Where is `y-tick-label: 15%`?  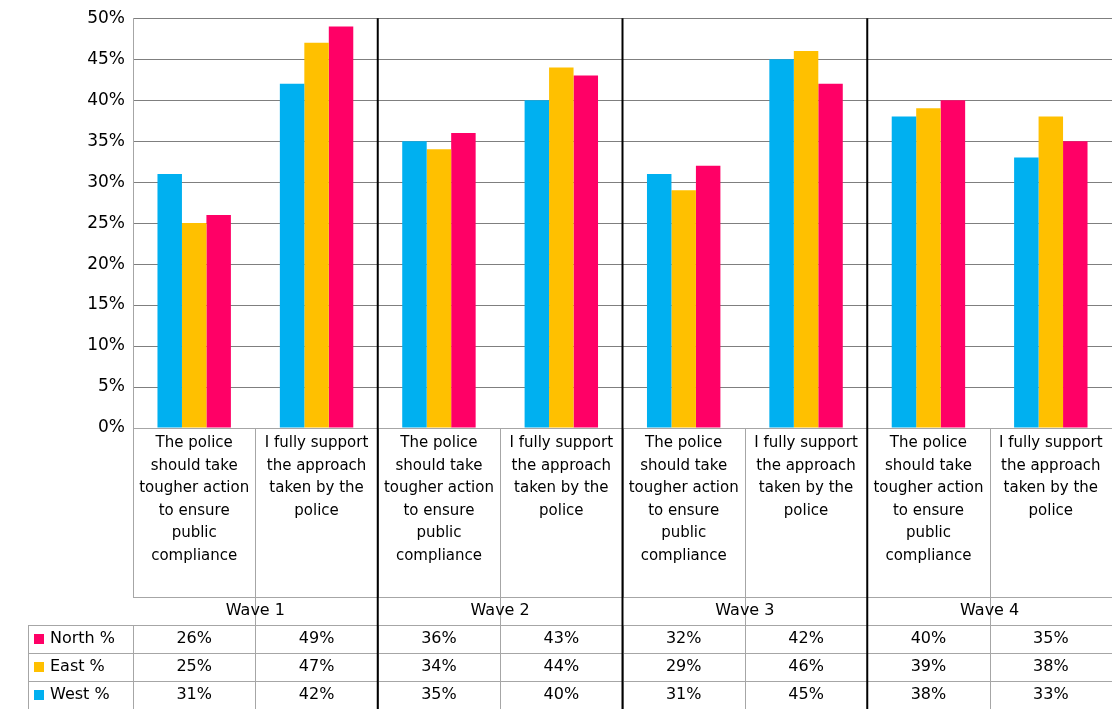
y-tick-label: 15% is located at coordinates (106, 303).